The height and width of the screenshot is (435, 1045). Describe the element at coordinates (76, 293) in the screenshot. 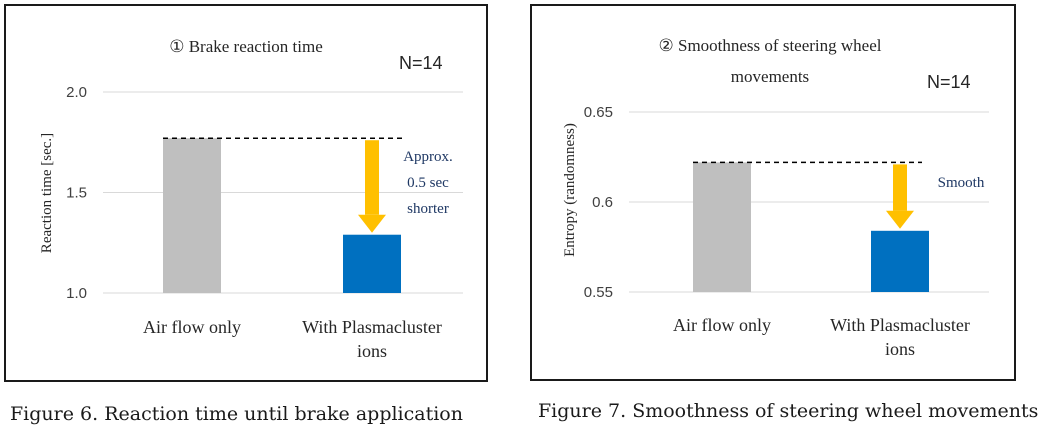

I see `y-tick-label: 1.0` at that location.